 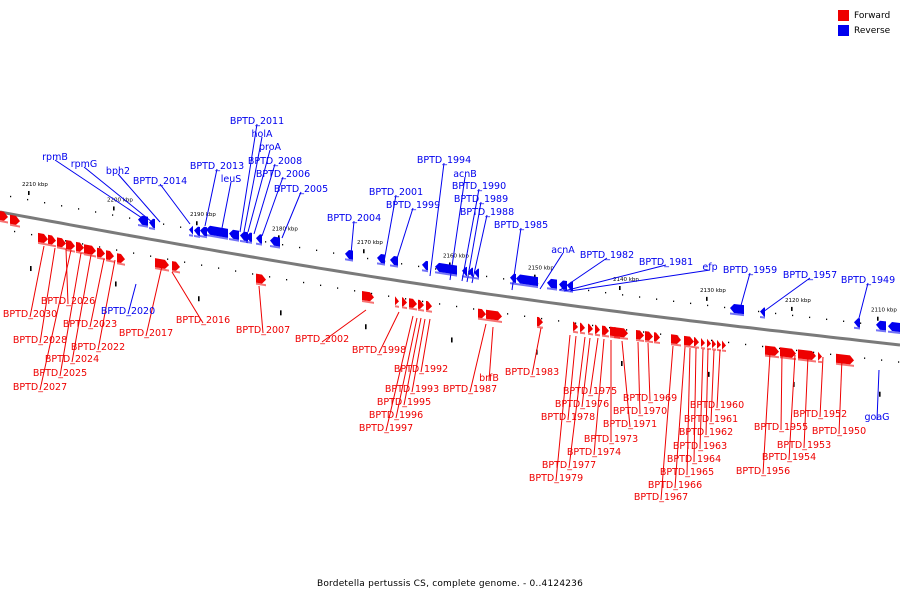 What do you see at coordinates (84, 164) in the screenshot?
I see `gene-label: rpmG` at bounding box center [84, 164].